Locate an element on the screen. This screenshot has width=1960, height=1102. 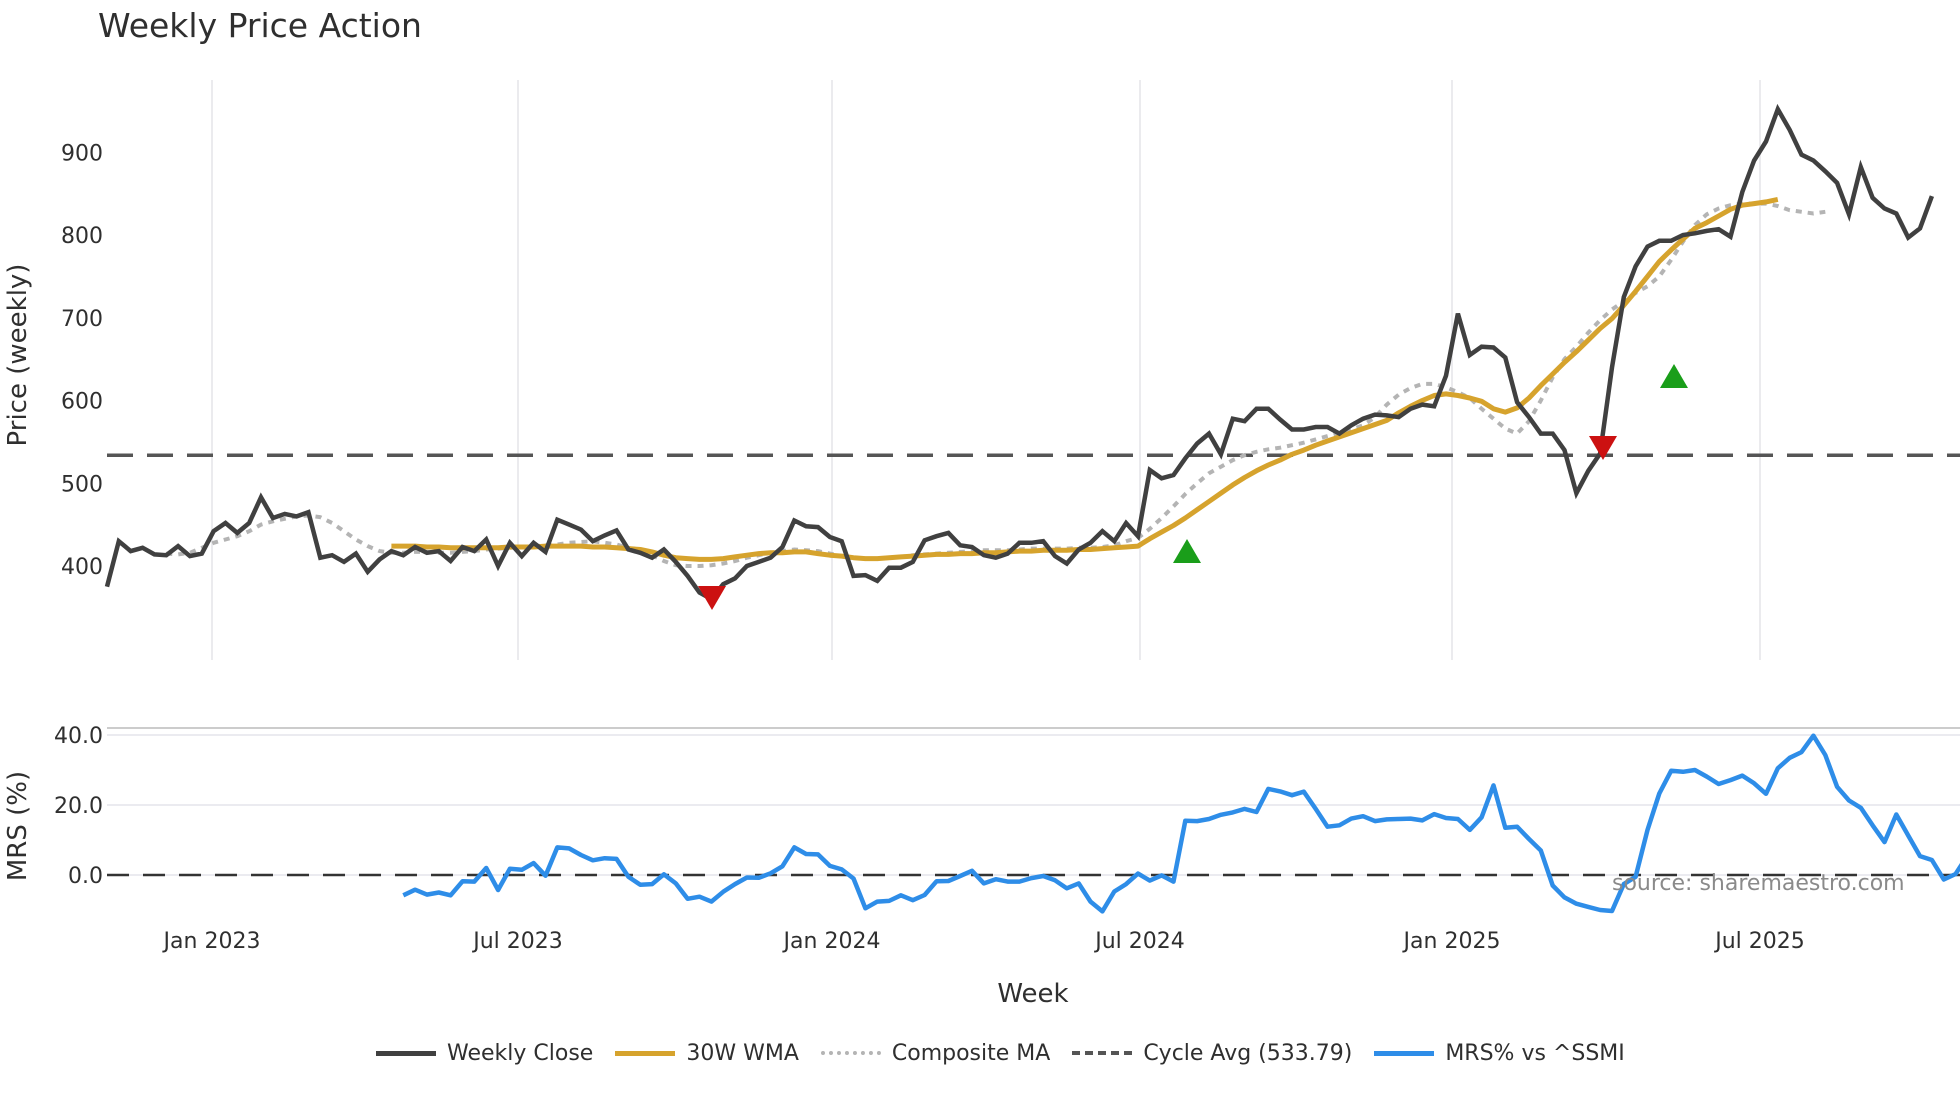
legend-label: MRS% vs ^SSMI is located at coordinates (1535, 1053).